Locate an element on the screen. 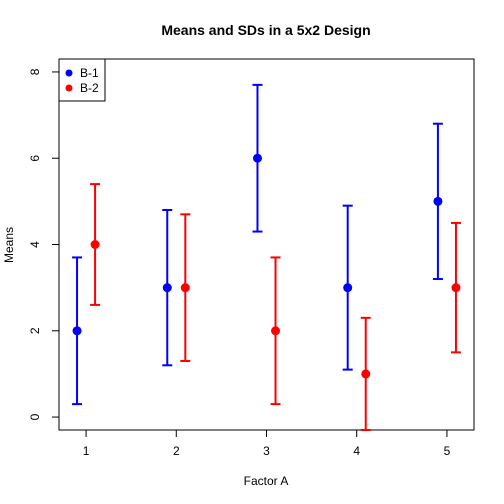 The width and height of the screenshot is (504, 504). legend: B-1 B-2 is located at coordinates (82, 80).